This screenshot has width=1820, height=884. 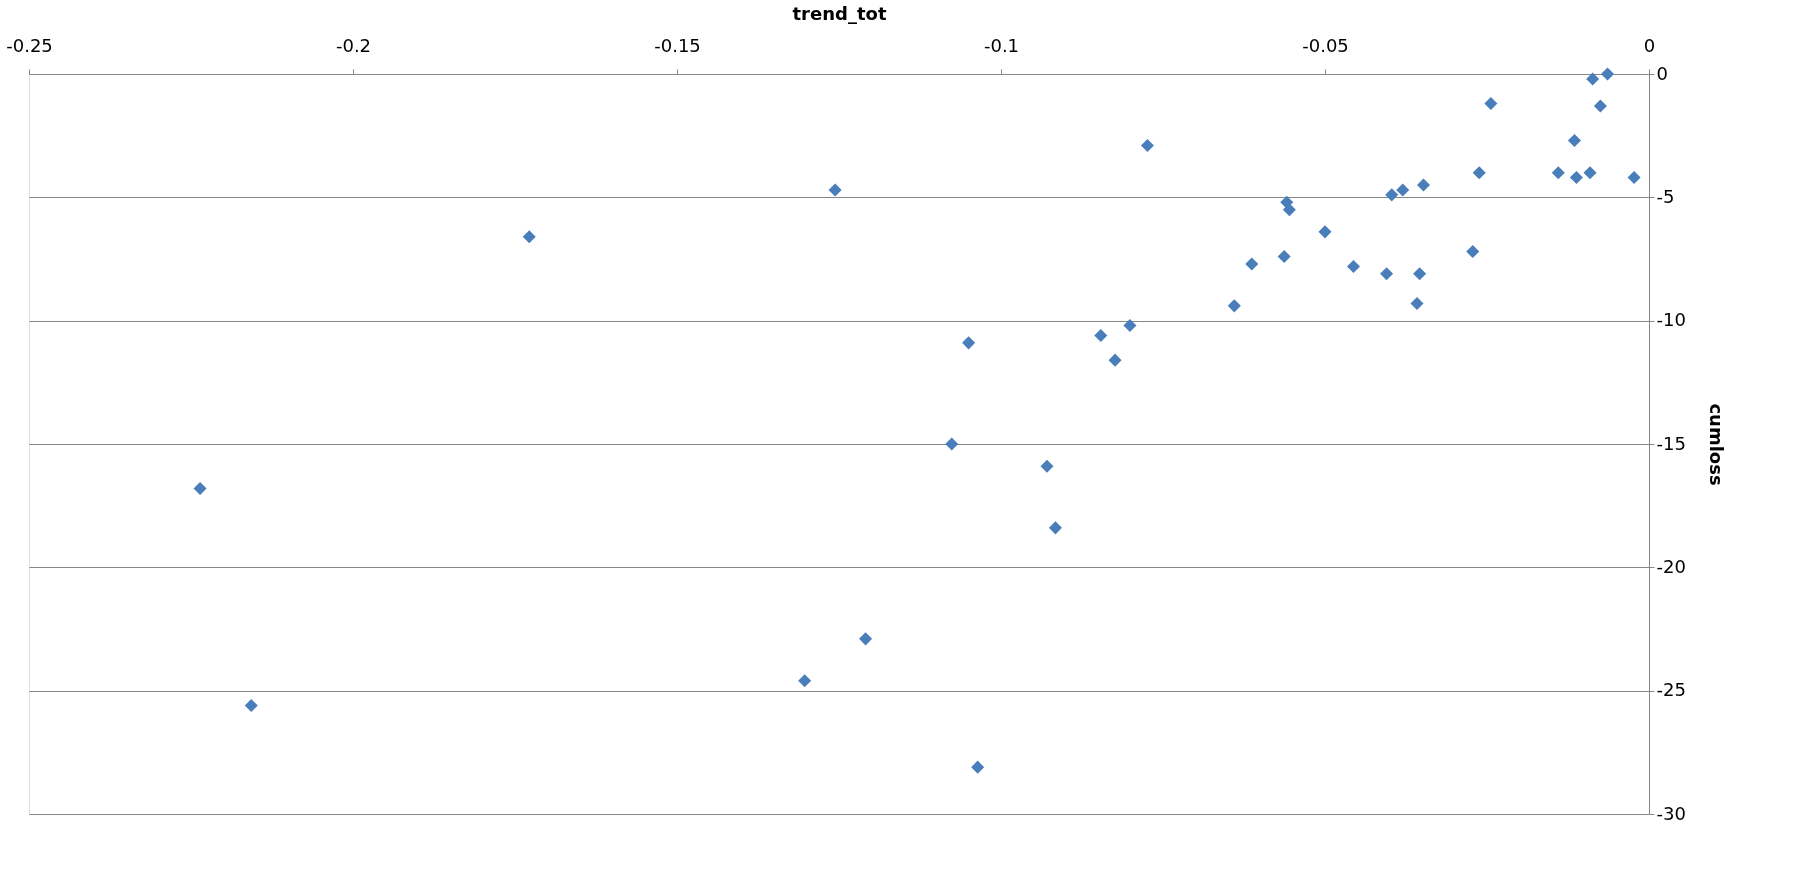 What do you see at coordinates (1671, 320) in the screenshot?
I see `y-tick-label: -10` at bounding box center [1671, 320].